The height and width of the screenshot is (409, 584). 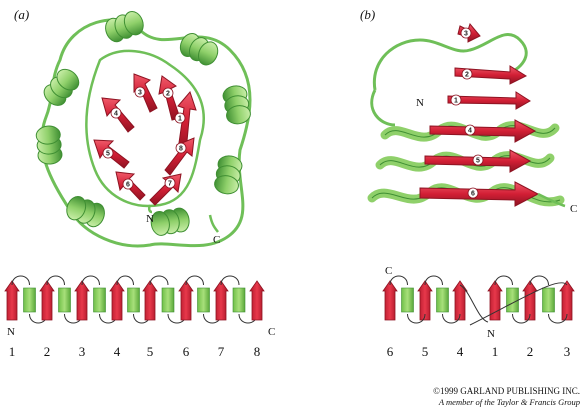 I want to click on panel-a-n-label: N, so click(x=150, y=219).